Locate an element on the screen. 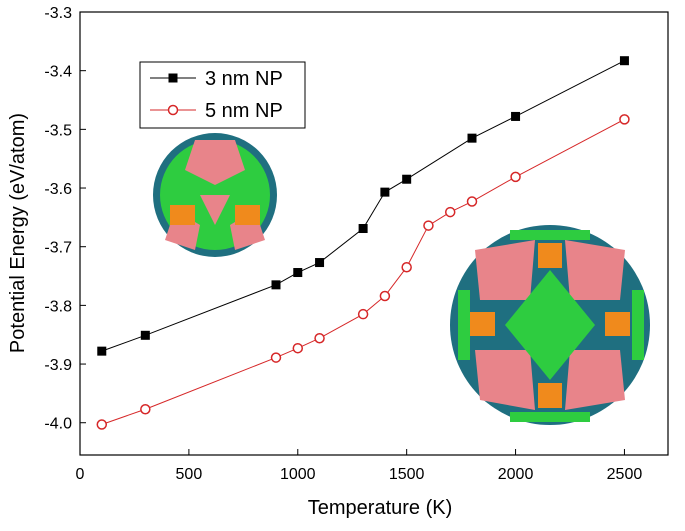  x-axis-label: Temperature (K) is located at coordinates (380, 508).